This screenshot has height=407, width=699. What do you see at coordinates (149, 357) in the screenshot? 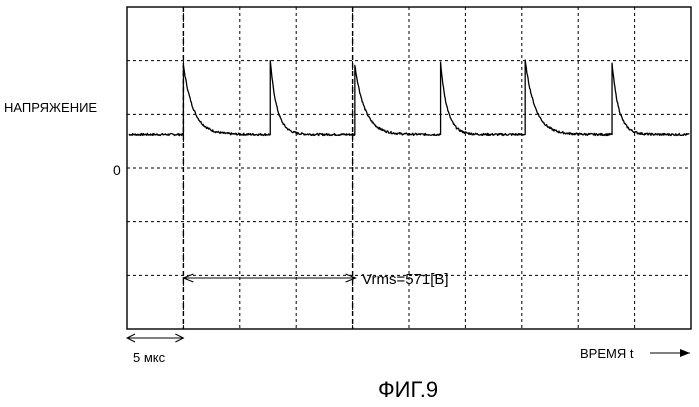
I see `time-scale-label: 5 мкс` at bounding box center [149, 357].